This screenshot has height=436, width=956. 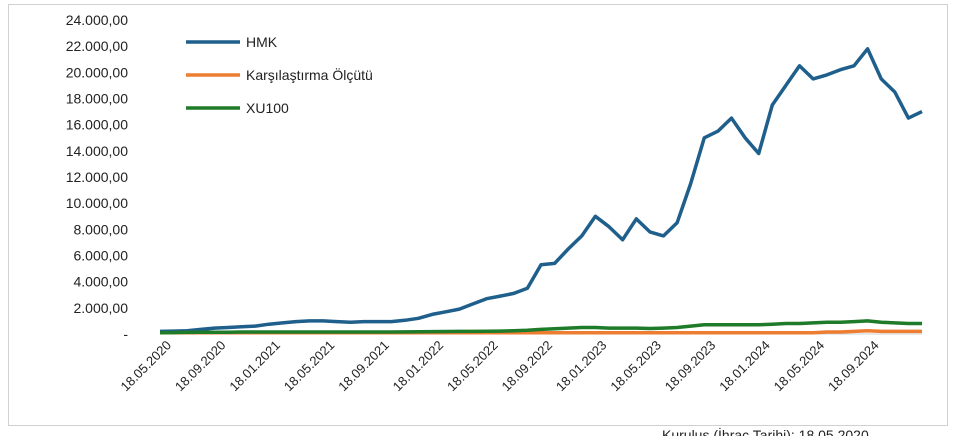 What do you see at coordinates (97, 72) in the screenshot?
I see `y-tick-label: 20.000,00` at bounding box center [97, 72].